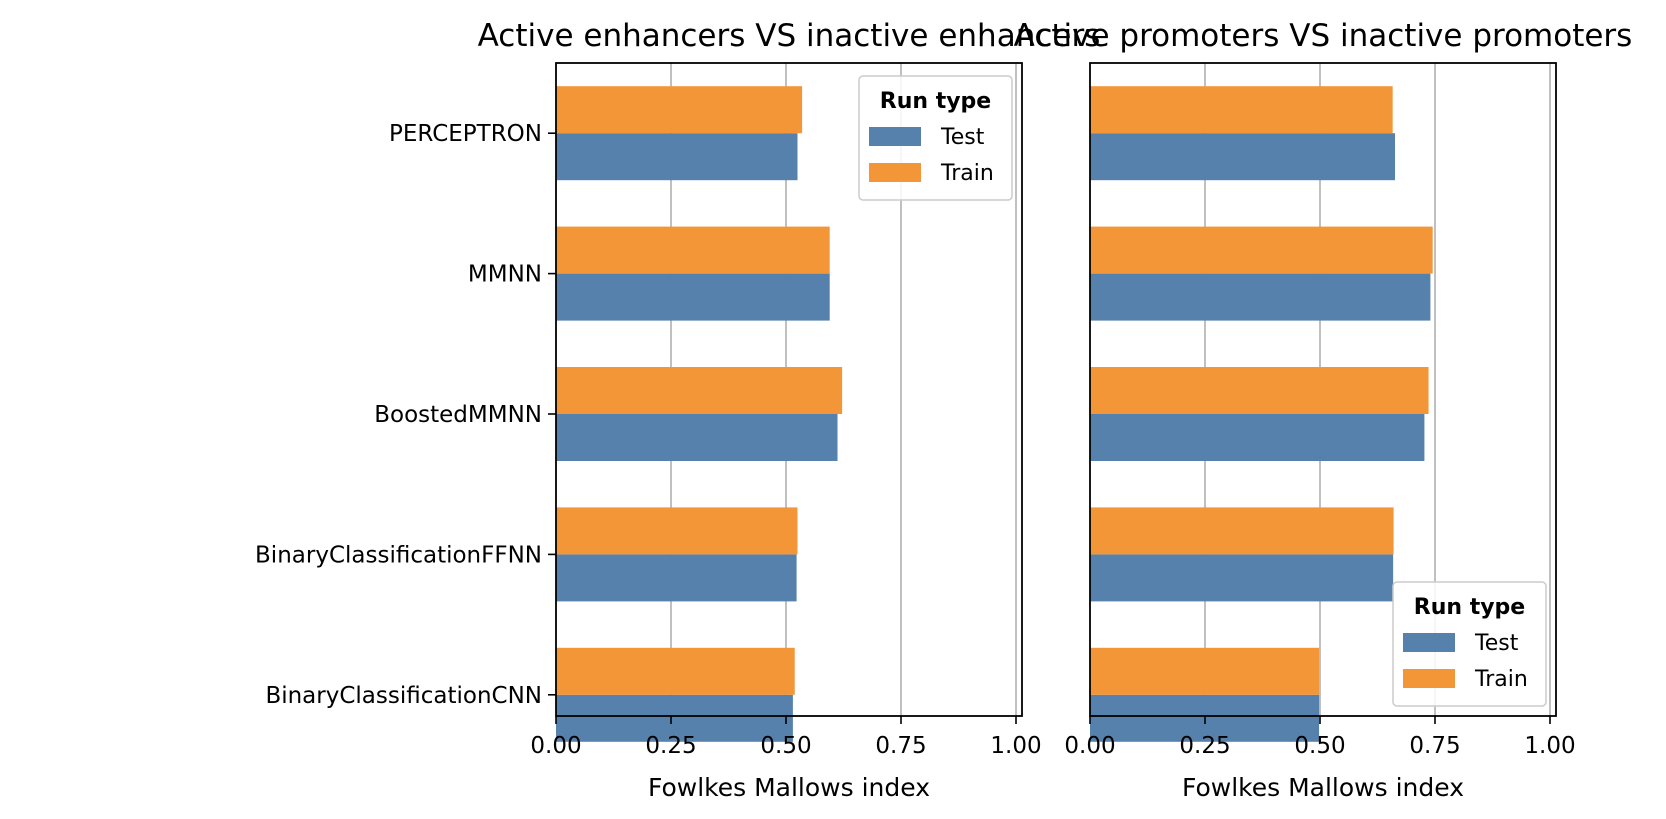 This screenshot has width=1666, height=819. I want to click on bar-test-binaryclassificationcnn, so click(674, 718).